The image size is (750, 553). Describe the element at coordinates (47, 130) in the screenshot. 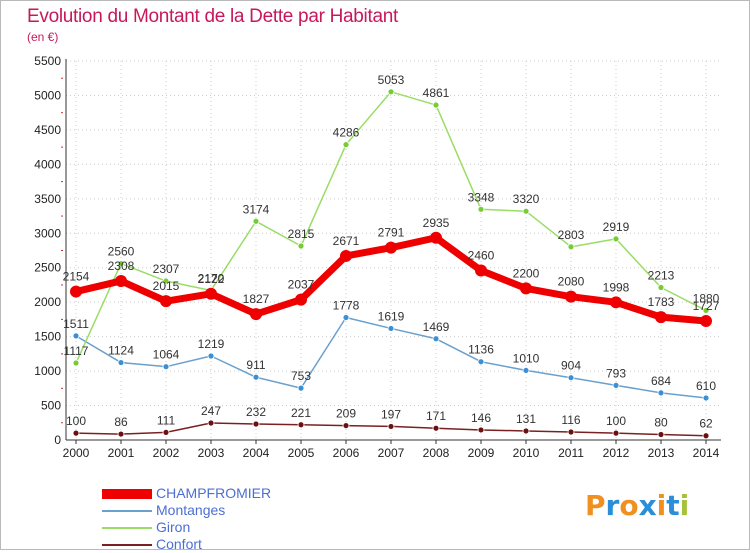

I see `y-tick-label: 4500` at that location.